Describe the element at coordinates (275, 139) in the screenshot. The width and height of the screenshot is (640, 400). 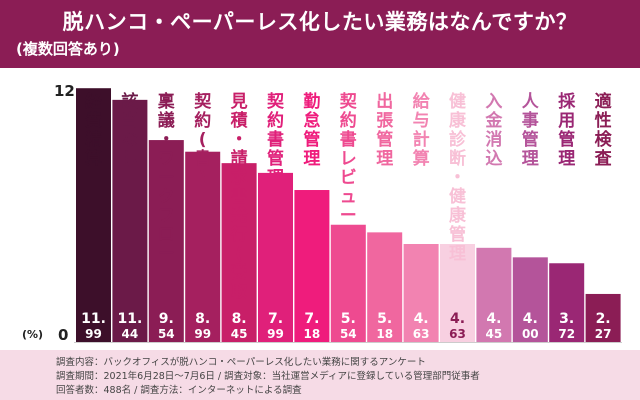
I see `category-label: 契約書管理` at that location.